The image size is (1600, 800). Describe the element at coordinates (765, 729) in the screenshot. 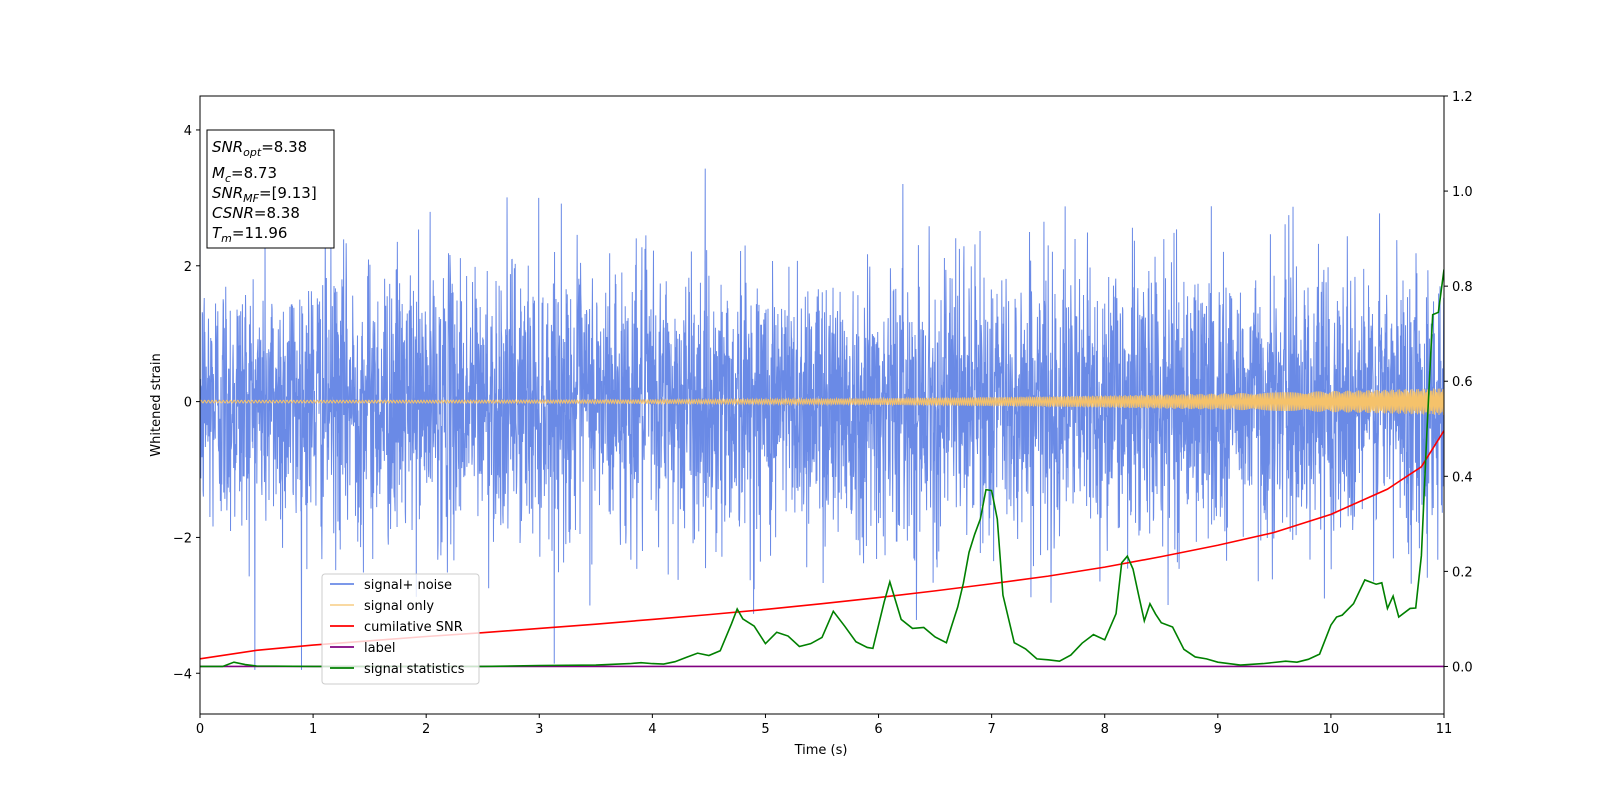

I see `x-tick-label: 5` at that location.